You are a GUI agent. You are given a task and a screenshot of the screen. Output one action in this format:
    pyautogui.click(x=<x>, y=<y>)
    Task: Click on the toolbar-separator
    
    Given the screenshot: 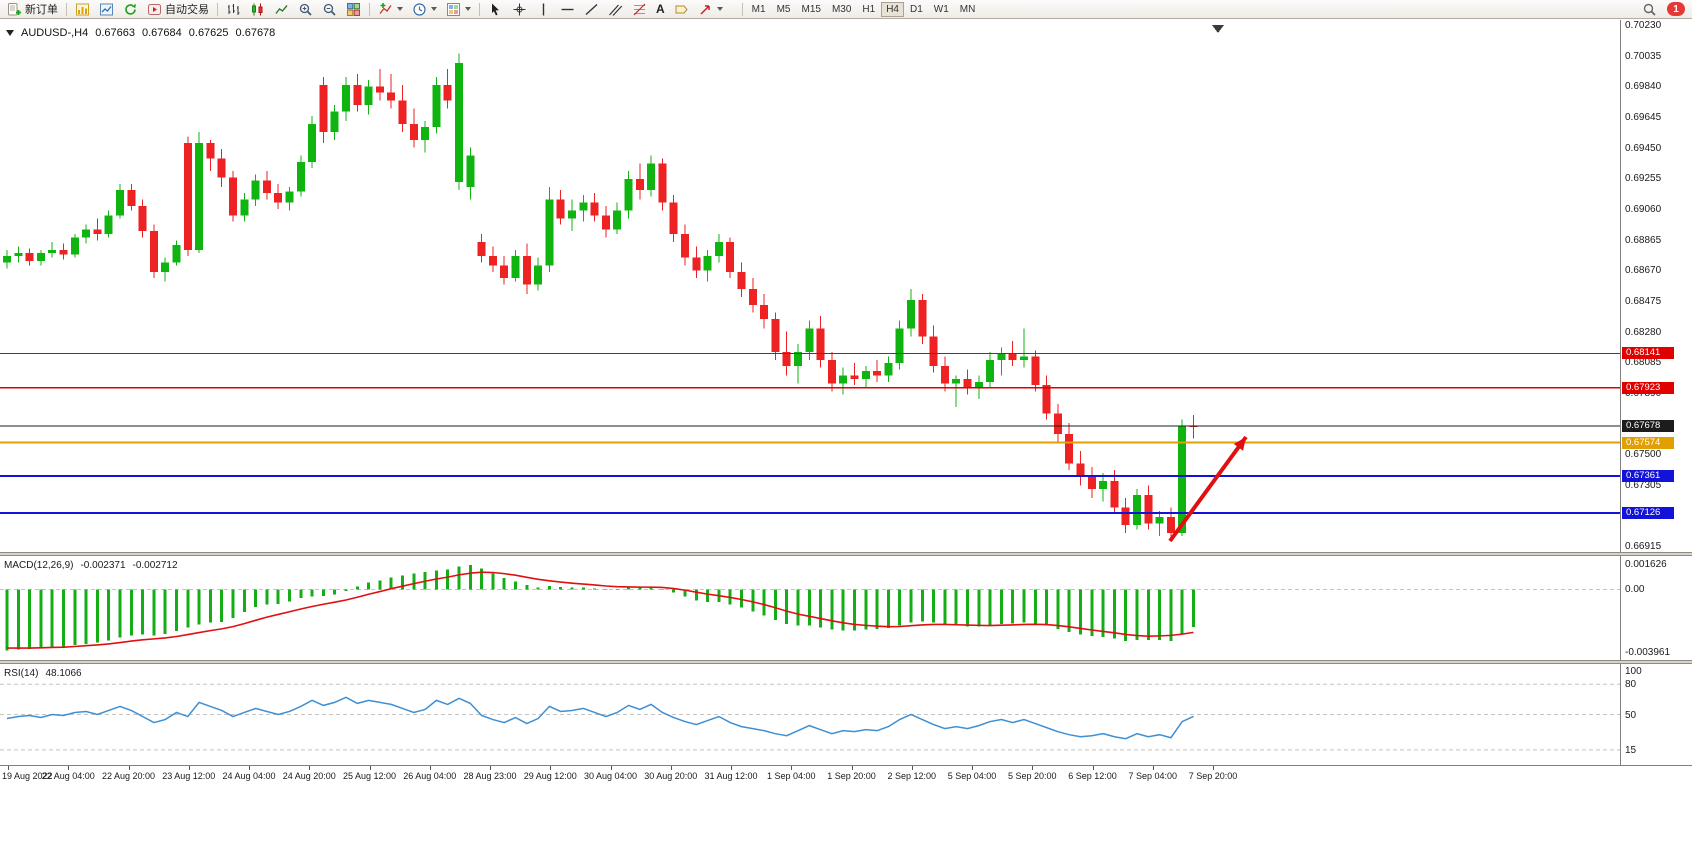 What is the action you would take?
    pyautogui.click(x=369, y=9)
    